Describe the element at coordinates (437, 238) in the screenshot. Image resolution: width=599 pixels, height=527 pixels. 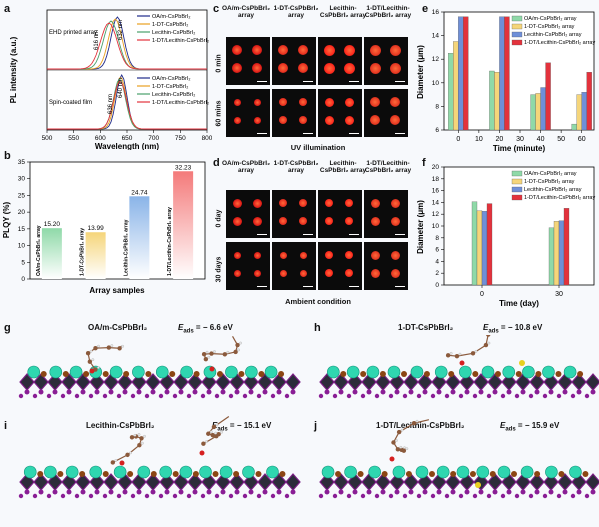
I see `f-ytick-label-8: 8` at that location.